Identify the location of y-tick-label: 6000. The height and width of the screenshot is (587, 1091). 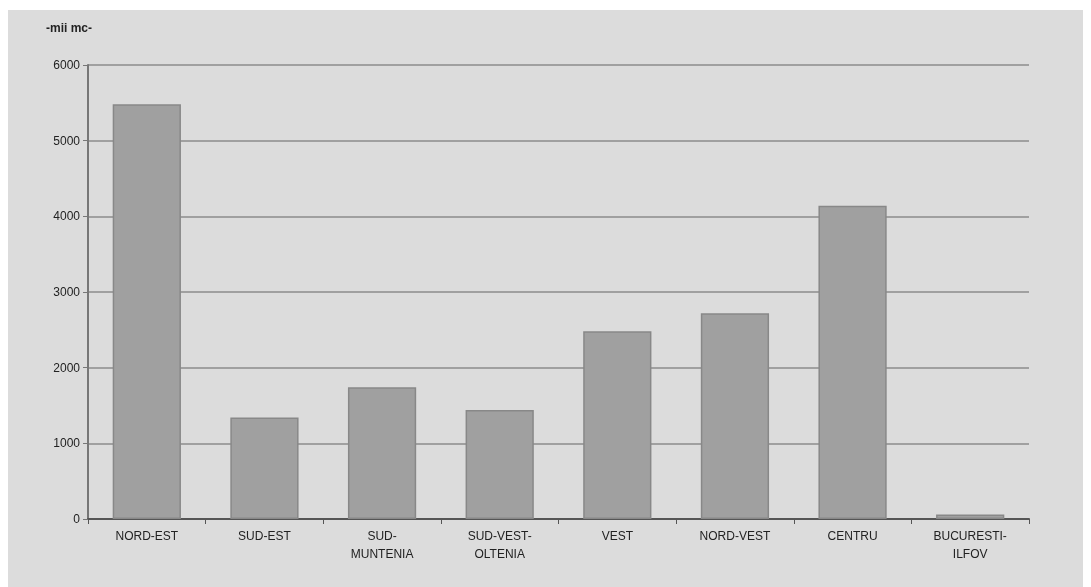
(67, 65).